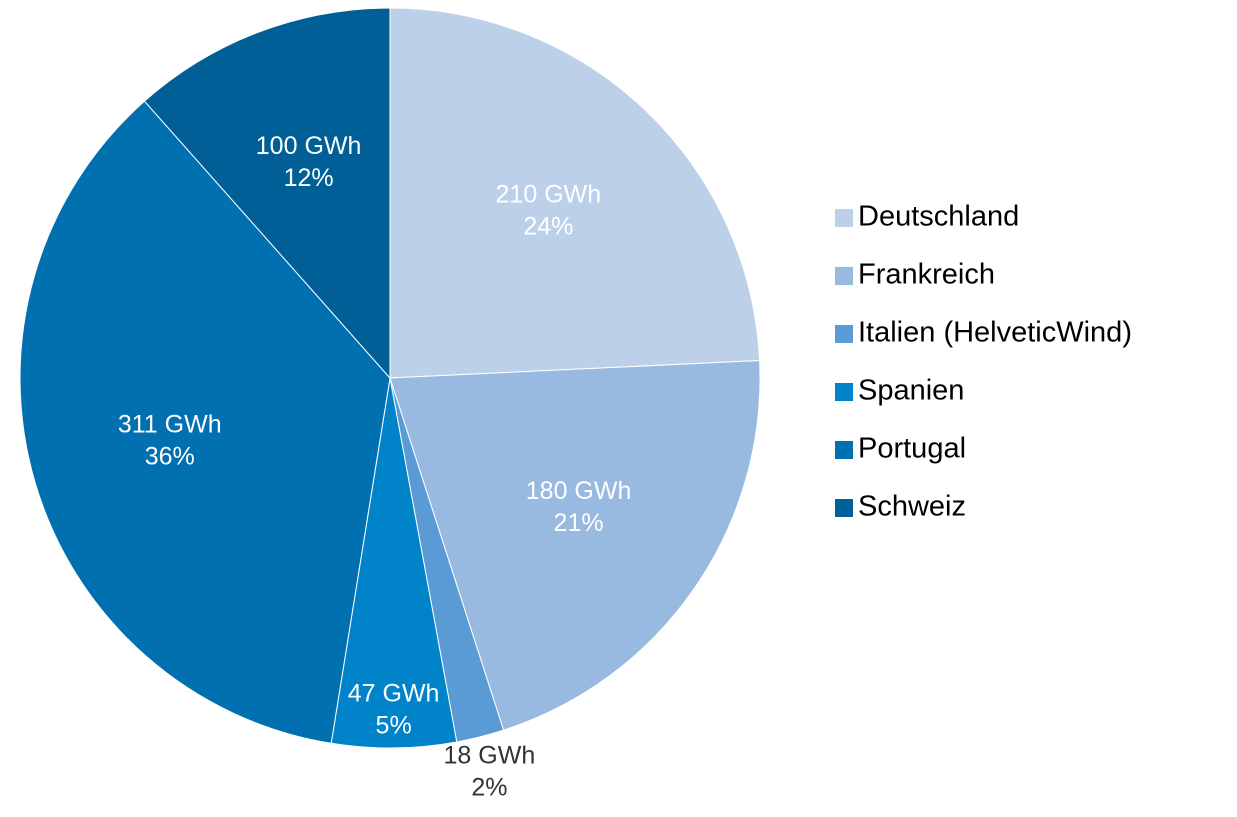 This screenshot has height=817, width=1237. Describe the element at coordinates (309, 178) in the screenshot. I see `data-label-percent: 12%` at that location.